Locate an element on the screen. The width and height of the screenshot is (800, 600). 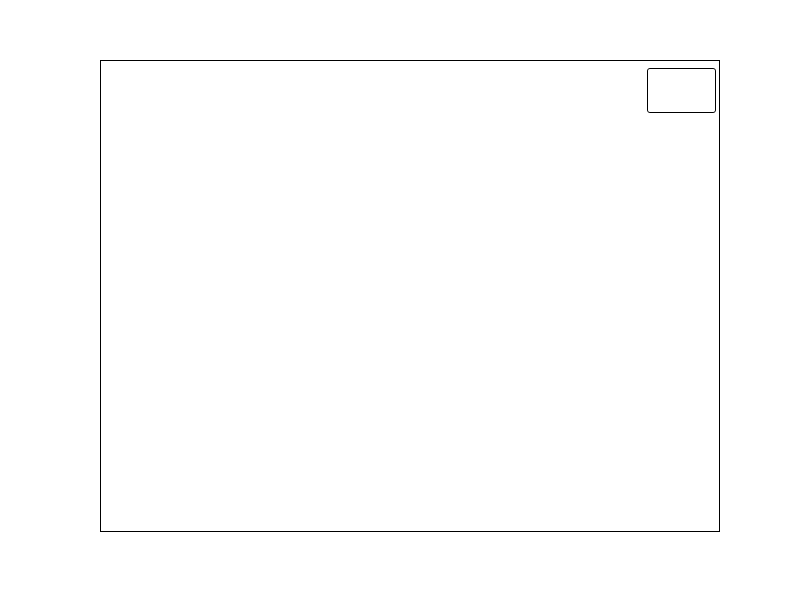
fp-swatch-icon is located at coordinates (671, 100).